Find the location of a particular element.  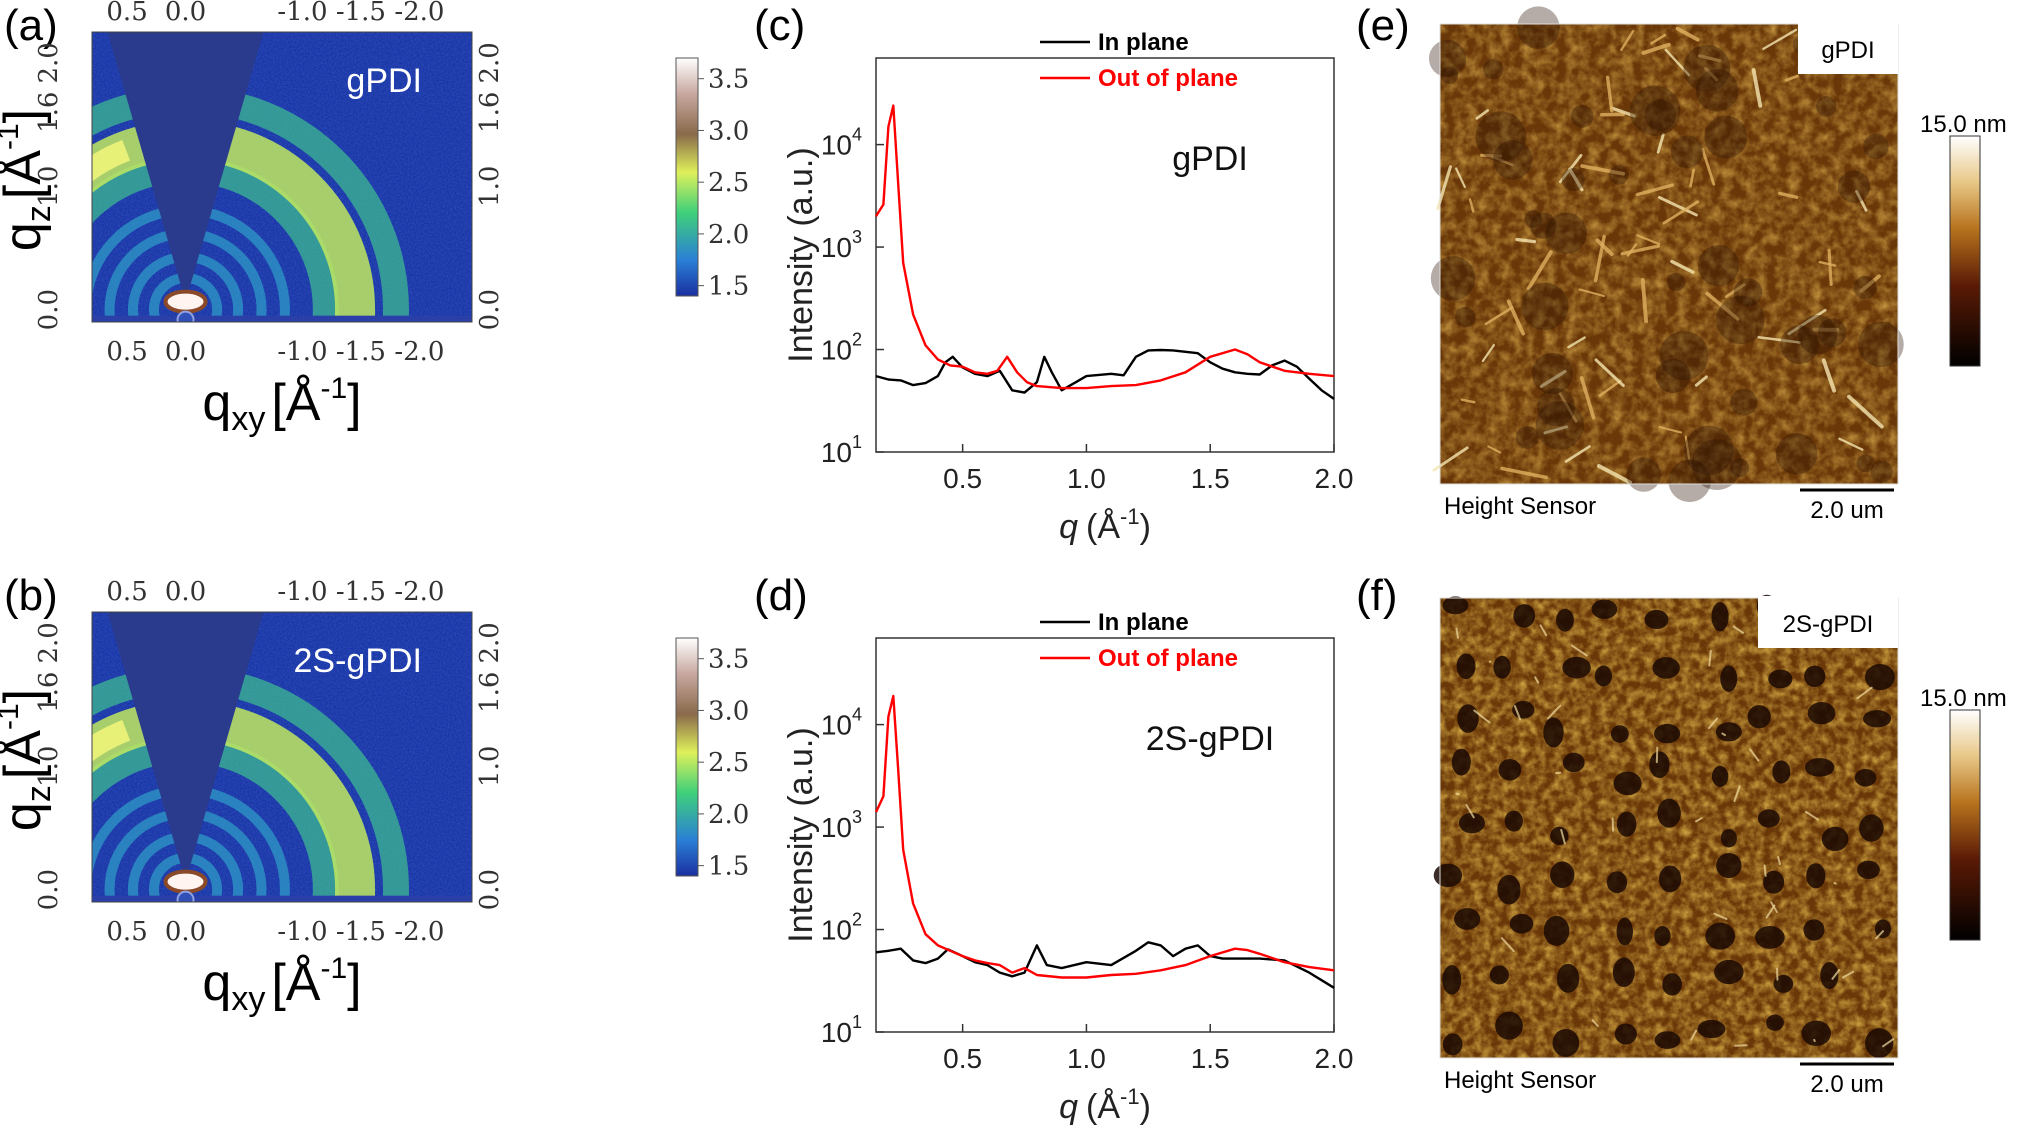

x-tick-bottom: 0.5 is located at coordinates (126, 352).